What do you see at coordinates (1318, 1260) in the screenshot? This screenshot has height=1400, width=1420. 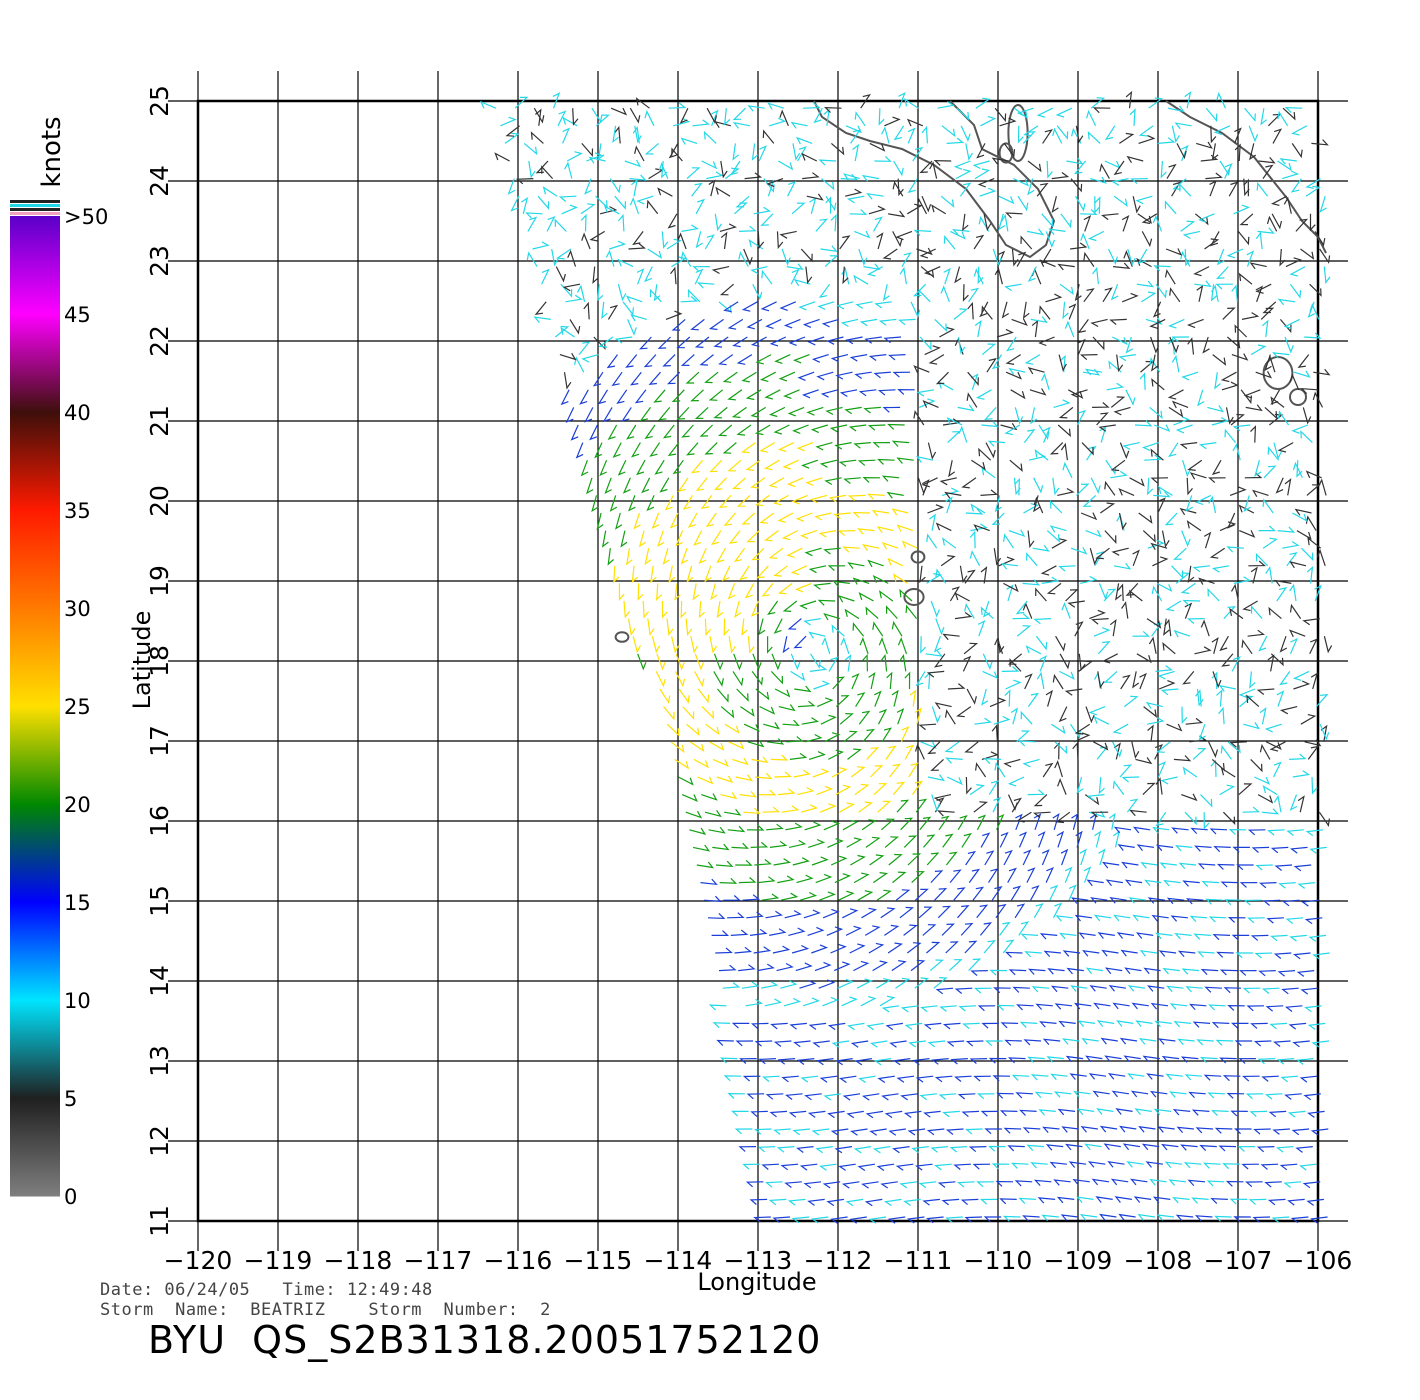 I see `x-tick-label: −106` at bounding box center [1318, 1260].